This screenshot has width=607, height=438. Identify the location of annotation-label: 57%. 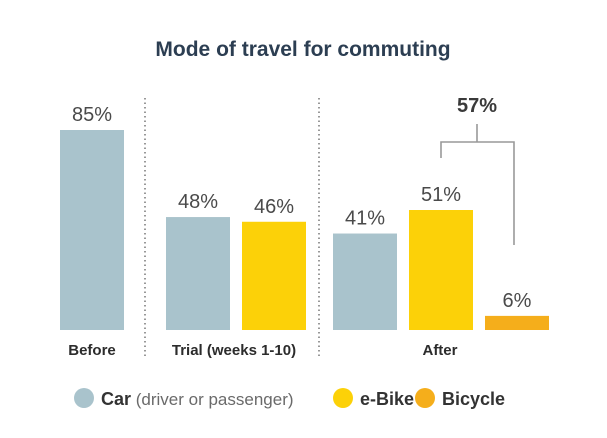
(477, 106).